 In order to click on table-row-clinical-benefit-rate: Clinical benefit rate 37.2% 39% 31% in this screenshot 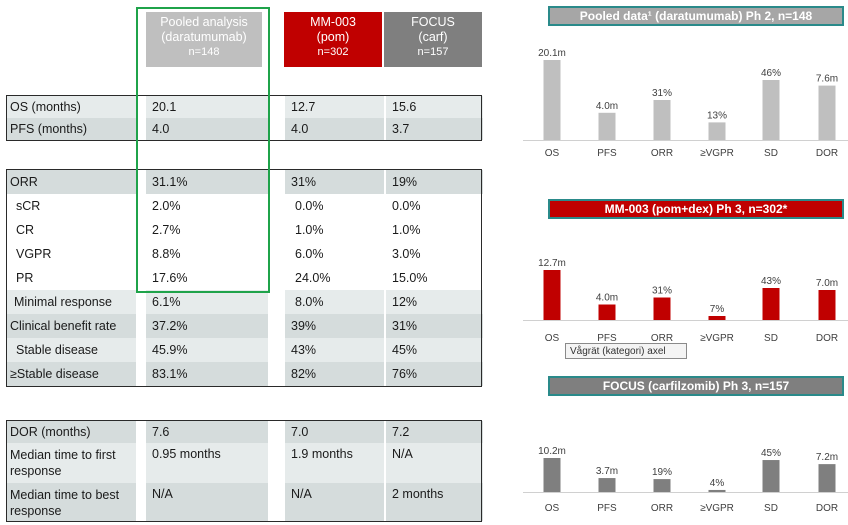, I will do `click(244, 326)`.